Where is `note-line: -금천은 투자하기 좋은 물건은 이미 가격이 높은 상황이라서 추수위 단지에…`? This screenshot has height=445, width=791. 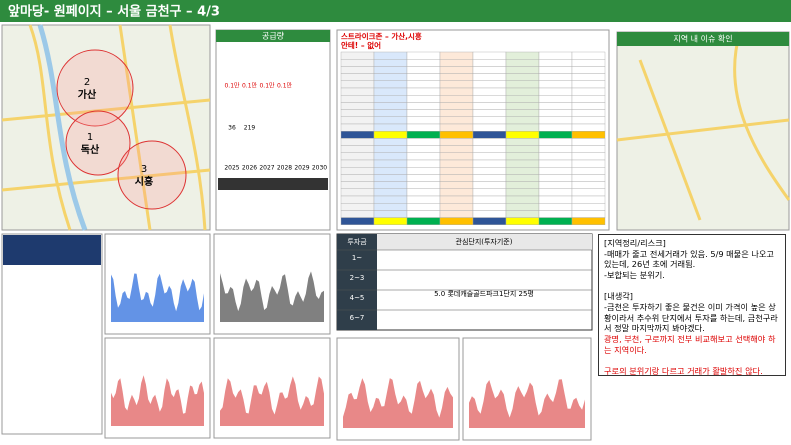
note-line: -금천은 투자하기 좋은 물건은 이미 가격이 높은 상황이라서 추수위 단지에… is located at coordinates (691, 317).